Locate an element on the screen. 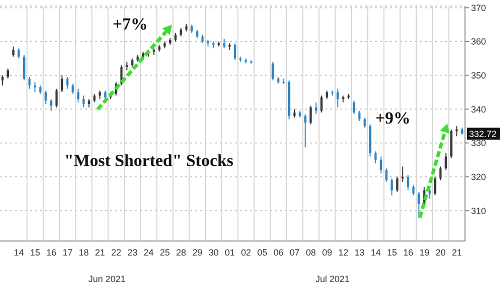 The width and height of the screenshot is (500, 285). x-tick-label: 24 is located at coordinates (149, 252).